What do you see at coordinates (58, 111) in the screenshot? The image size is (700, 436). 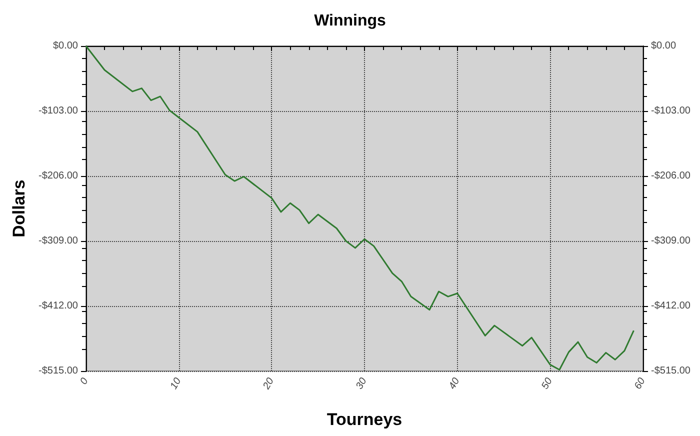 I see `y-tick-label: -$103.00` at bounding box center [58, 111].